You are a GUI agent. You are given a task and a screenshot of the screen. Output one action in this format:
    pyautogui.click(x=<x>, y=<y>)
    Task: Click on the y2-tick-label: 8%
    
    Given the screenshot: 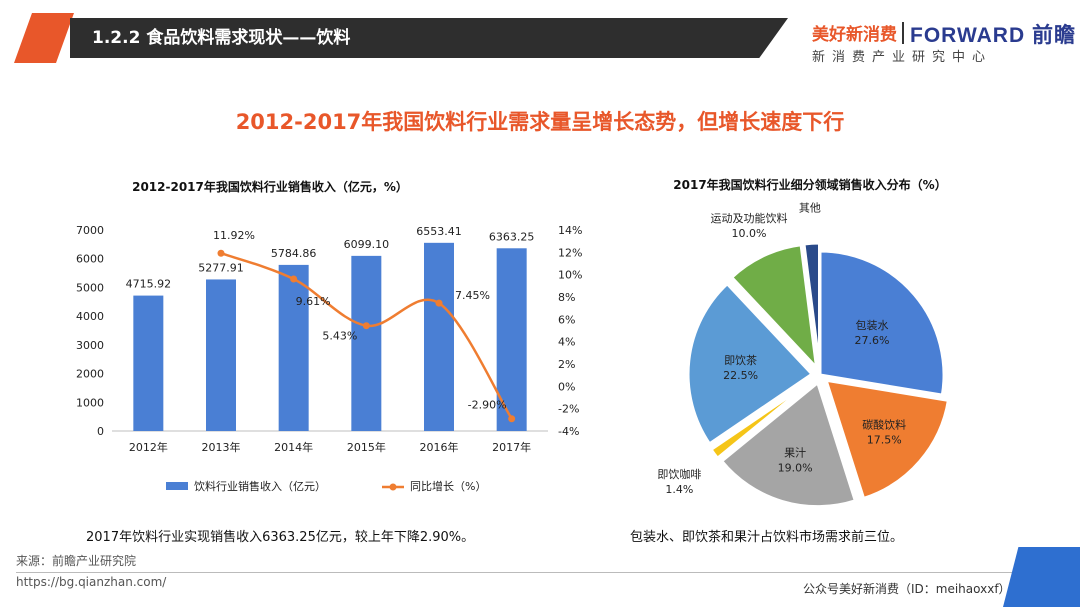 What is the action you would take?
    pyautogui.click(x=566, y=297)
    